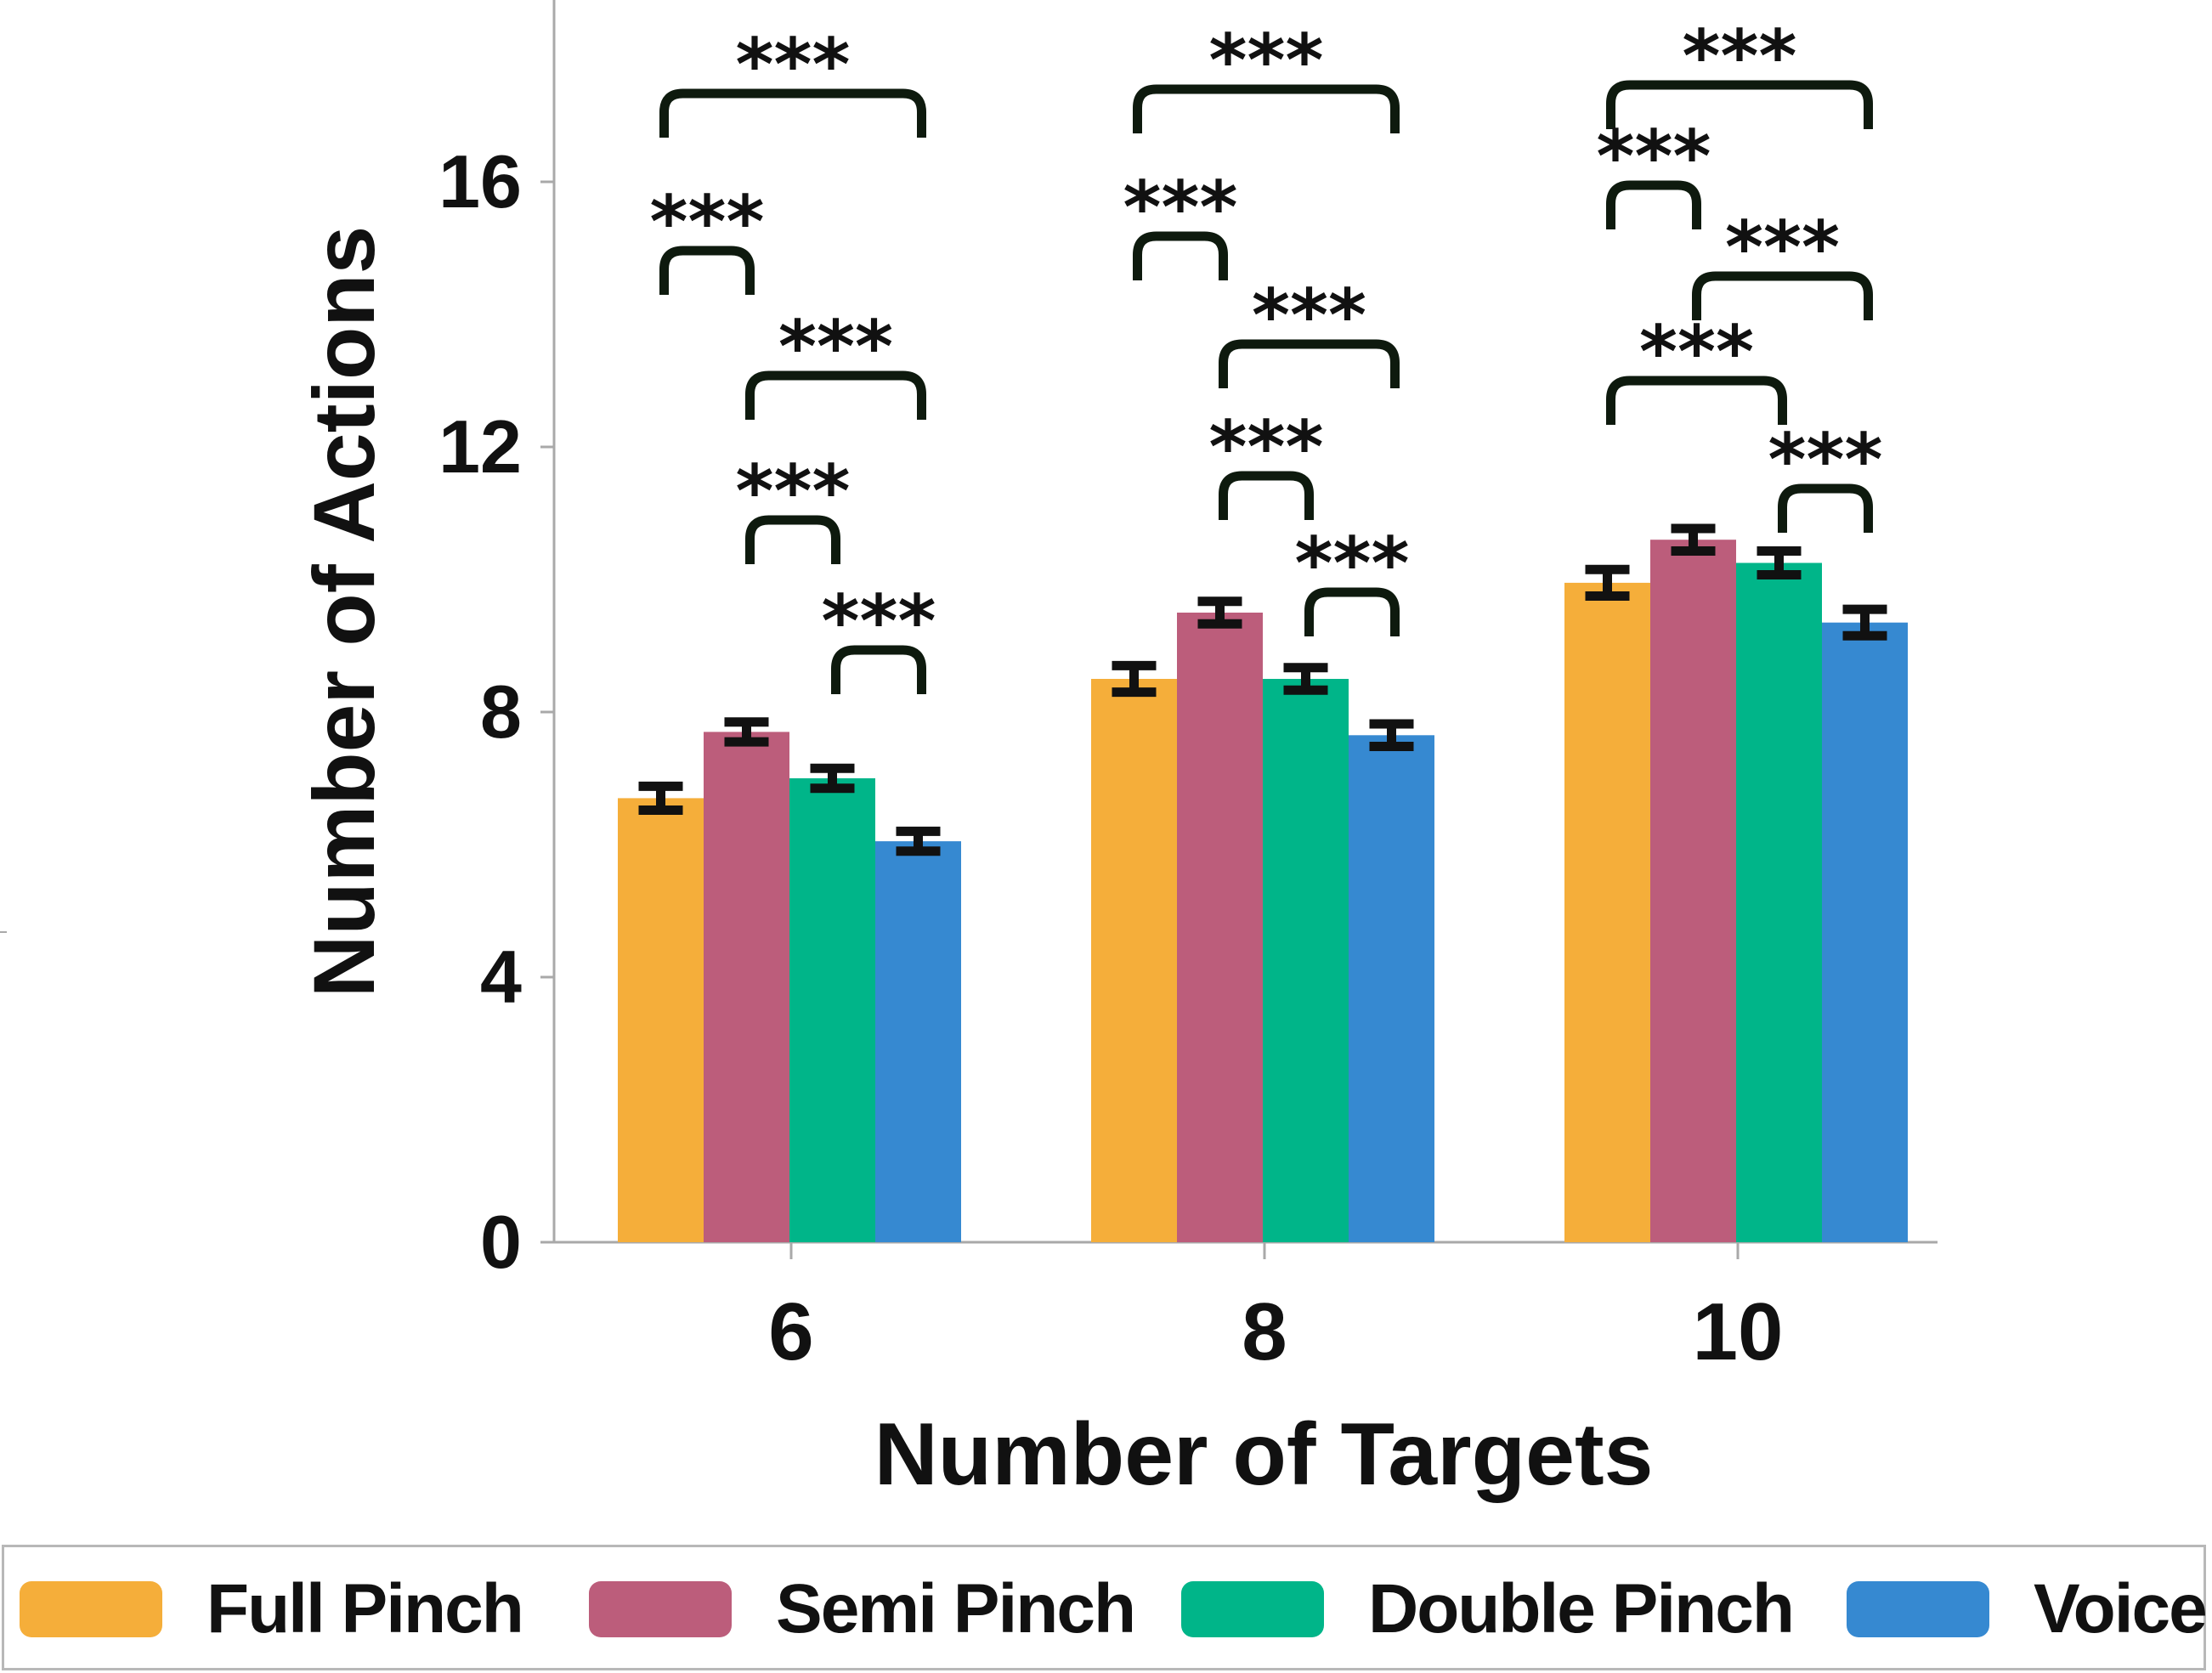 The width and height of the screenshot is (2212, 1673). What do you see at coordinates (1825, 508) in the screenshot?
I see `sig-bracket-10-double-pinch-voice` at bounding box center [1825, 508].